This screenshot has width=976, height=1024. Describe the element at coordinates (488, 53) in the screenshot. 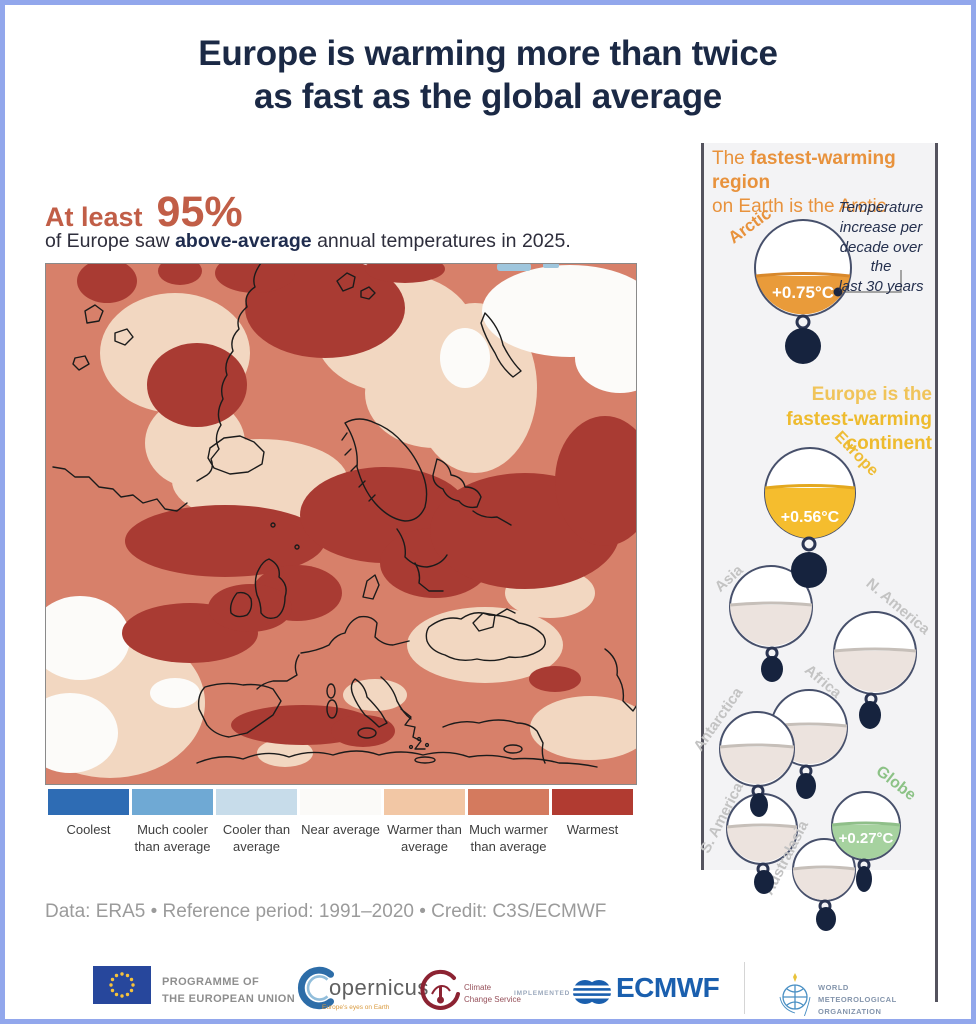

I see `title-line-1: Europe is warming more than twice` at that location.